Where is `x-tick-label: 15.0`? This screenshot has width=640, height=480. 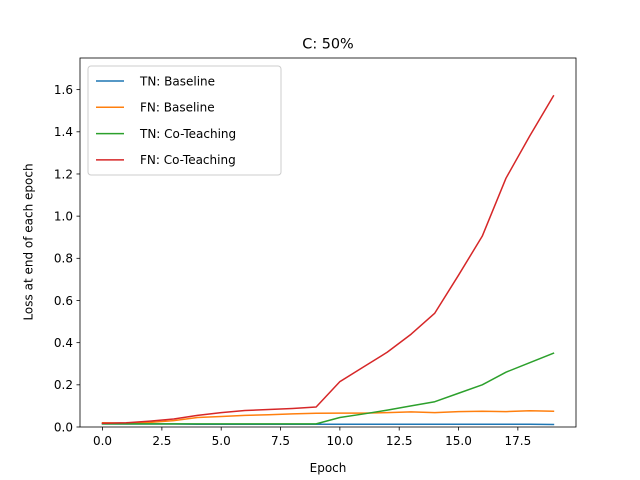
x-tick-label: 15.0 is located at coordinates (458, 441).